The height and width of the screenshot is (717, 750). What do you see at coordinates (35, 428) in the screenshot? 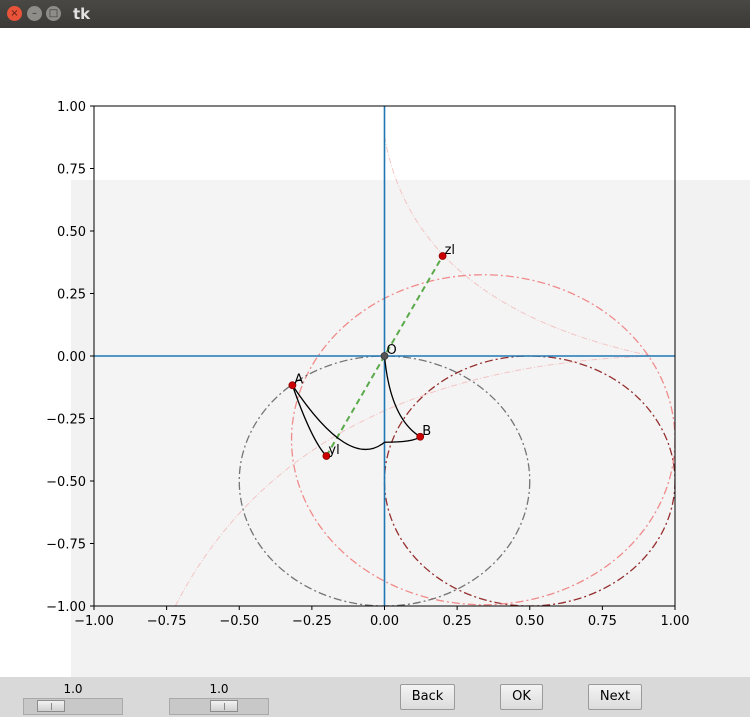
I see `canvas-background-left` at bounding box center [35, 428].